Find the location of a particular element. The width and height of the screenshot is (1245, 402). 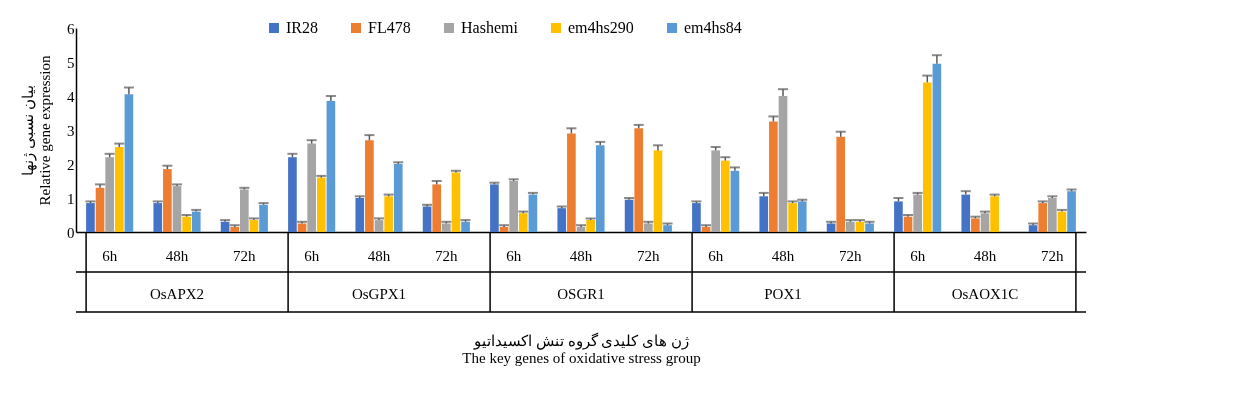

legend-label: IR28 is located at coordinates (302, 27).